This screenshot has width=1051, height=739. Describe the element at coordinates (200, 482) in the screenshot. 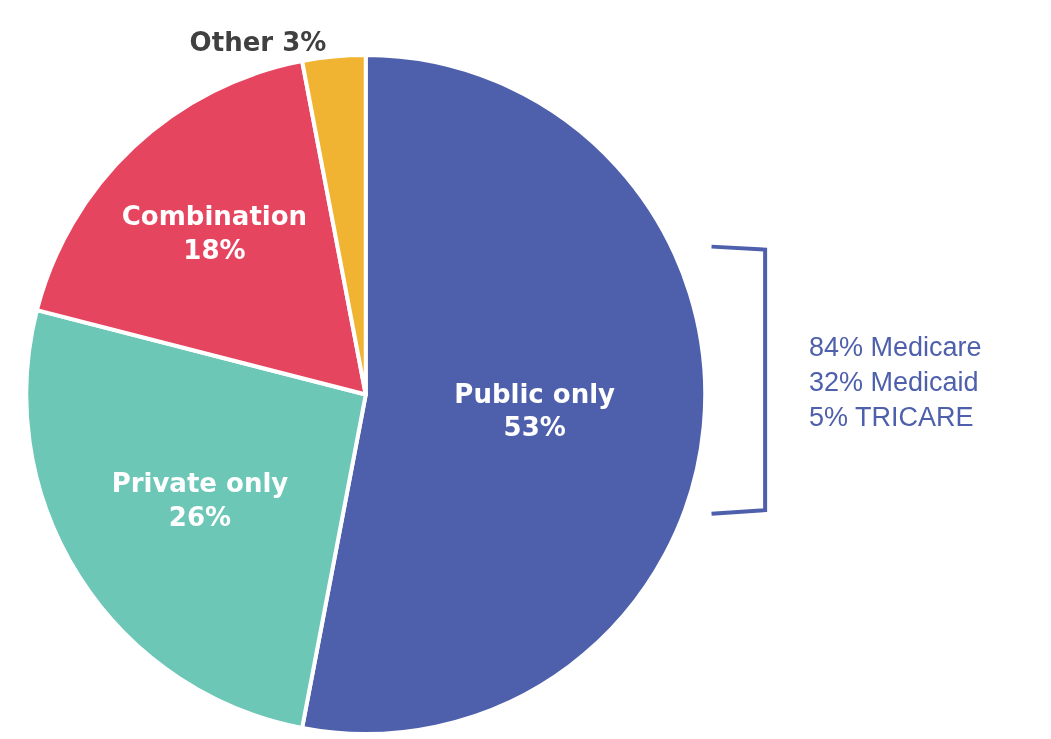

I see `slice-label: Private only` at that location.